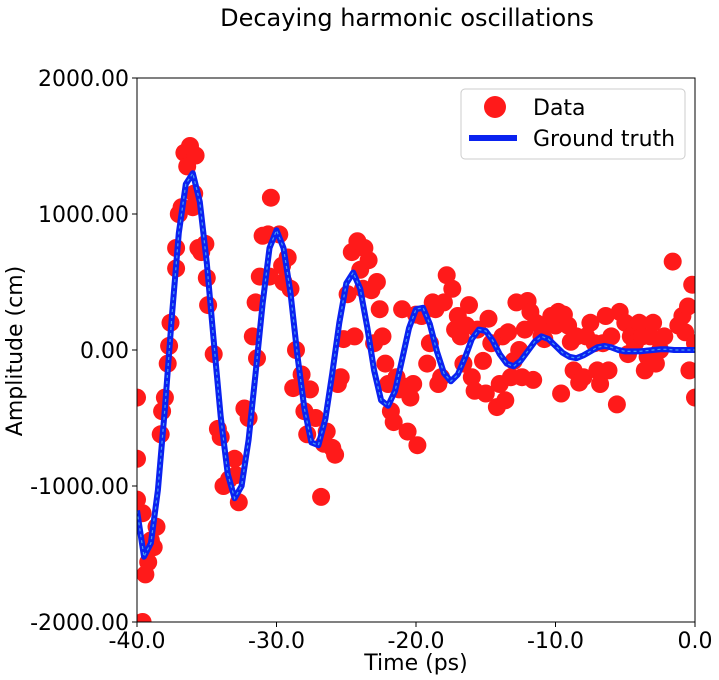 Image resolution: width=719 pixels, height=680 pixels. I want to click on y-axis-label: Amplitude (cm), so click(15, 351).